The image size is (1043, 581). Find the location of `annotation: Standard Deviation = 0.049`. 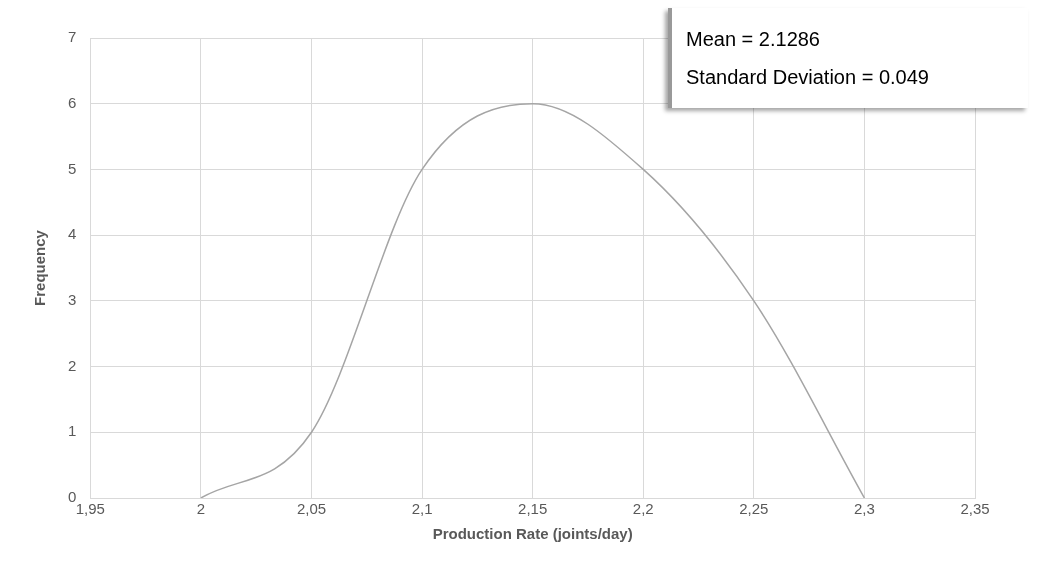

annotation: Standard Deviation = 0.049 is located at coordinates (808, 77).